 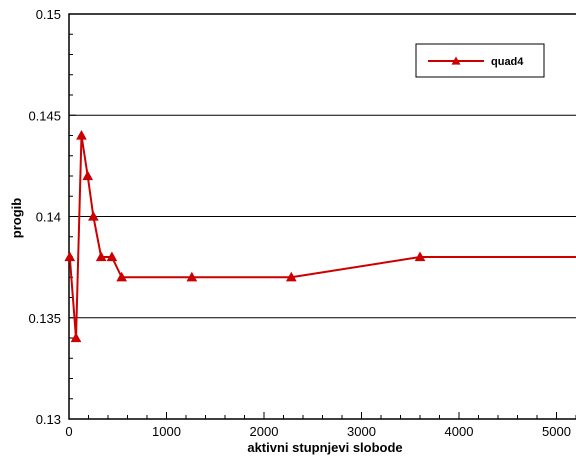 What do you see at coordinates (16, 218) in the screenshot?
I see `y-axis-title: progib` at bounding box center [16, 218].